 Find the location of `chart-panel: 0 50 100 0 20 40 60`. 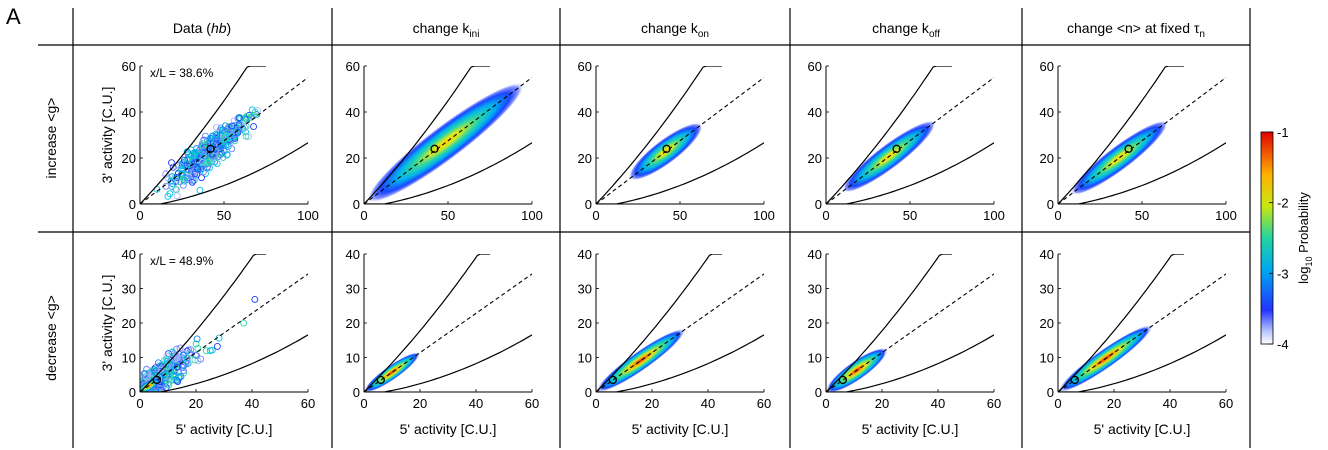

chart-panel: 0 50 100 0 20 40 60 is located at coordinates (1138, 141).